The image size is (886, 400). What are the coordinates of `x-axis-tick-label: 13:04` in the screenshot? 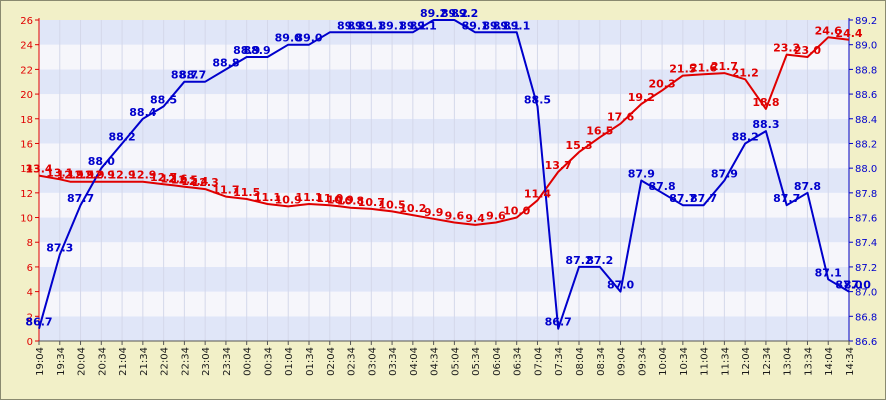 It's located at (788, 361).